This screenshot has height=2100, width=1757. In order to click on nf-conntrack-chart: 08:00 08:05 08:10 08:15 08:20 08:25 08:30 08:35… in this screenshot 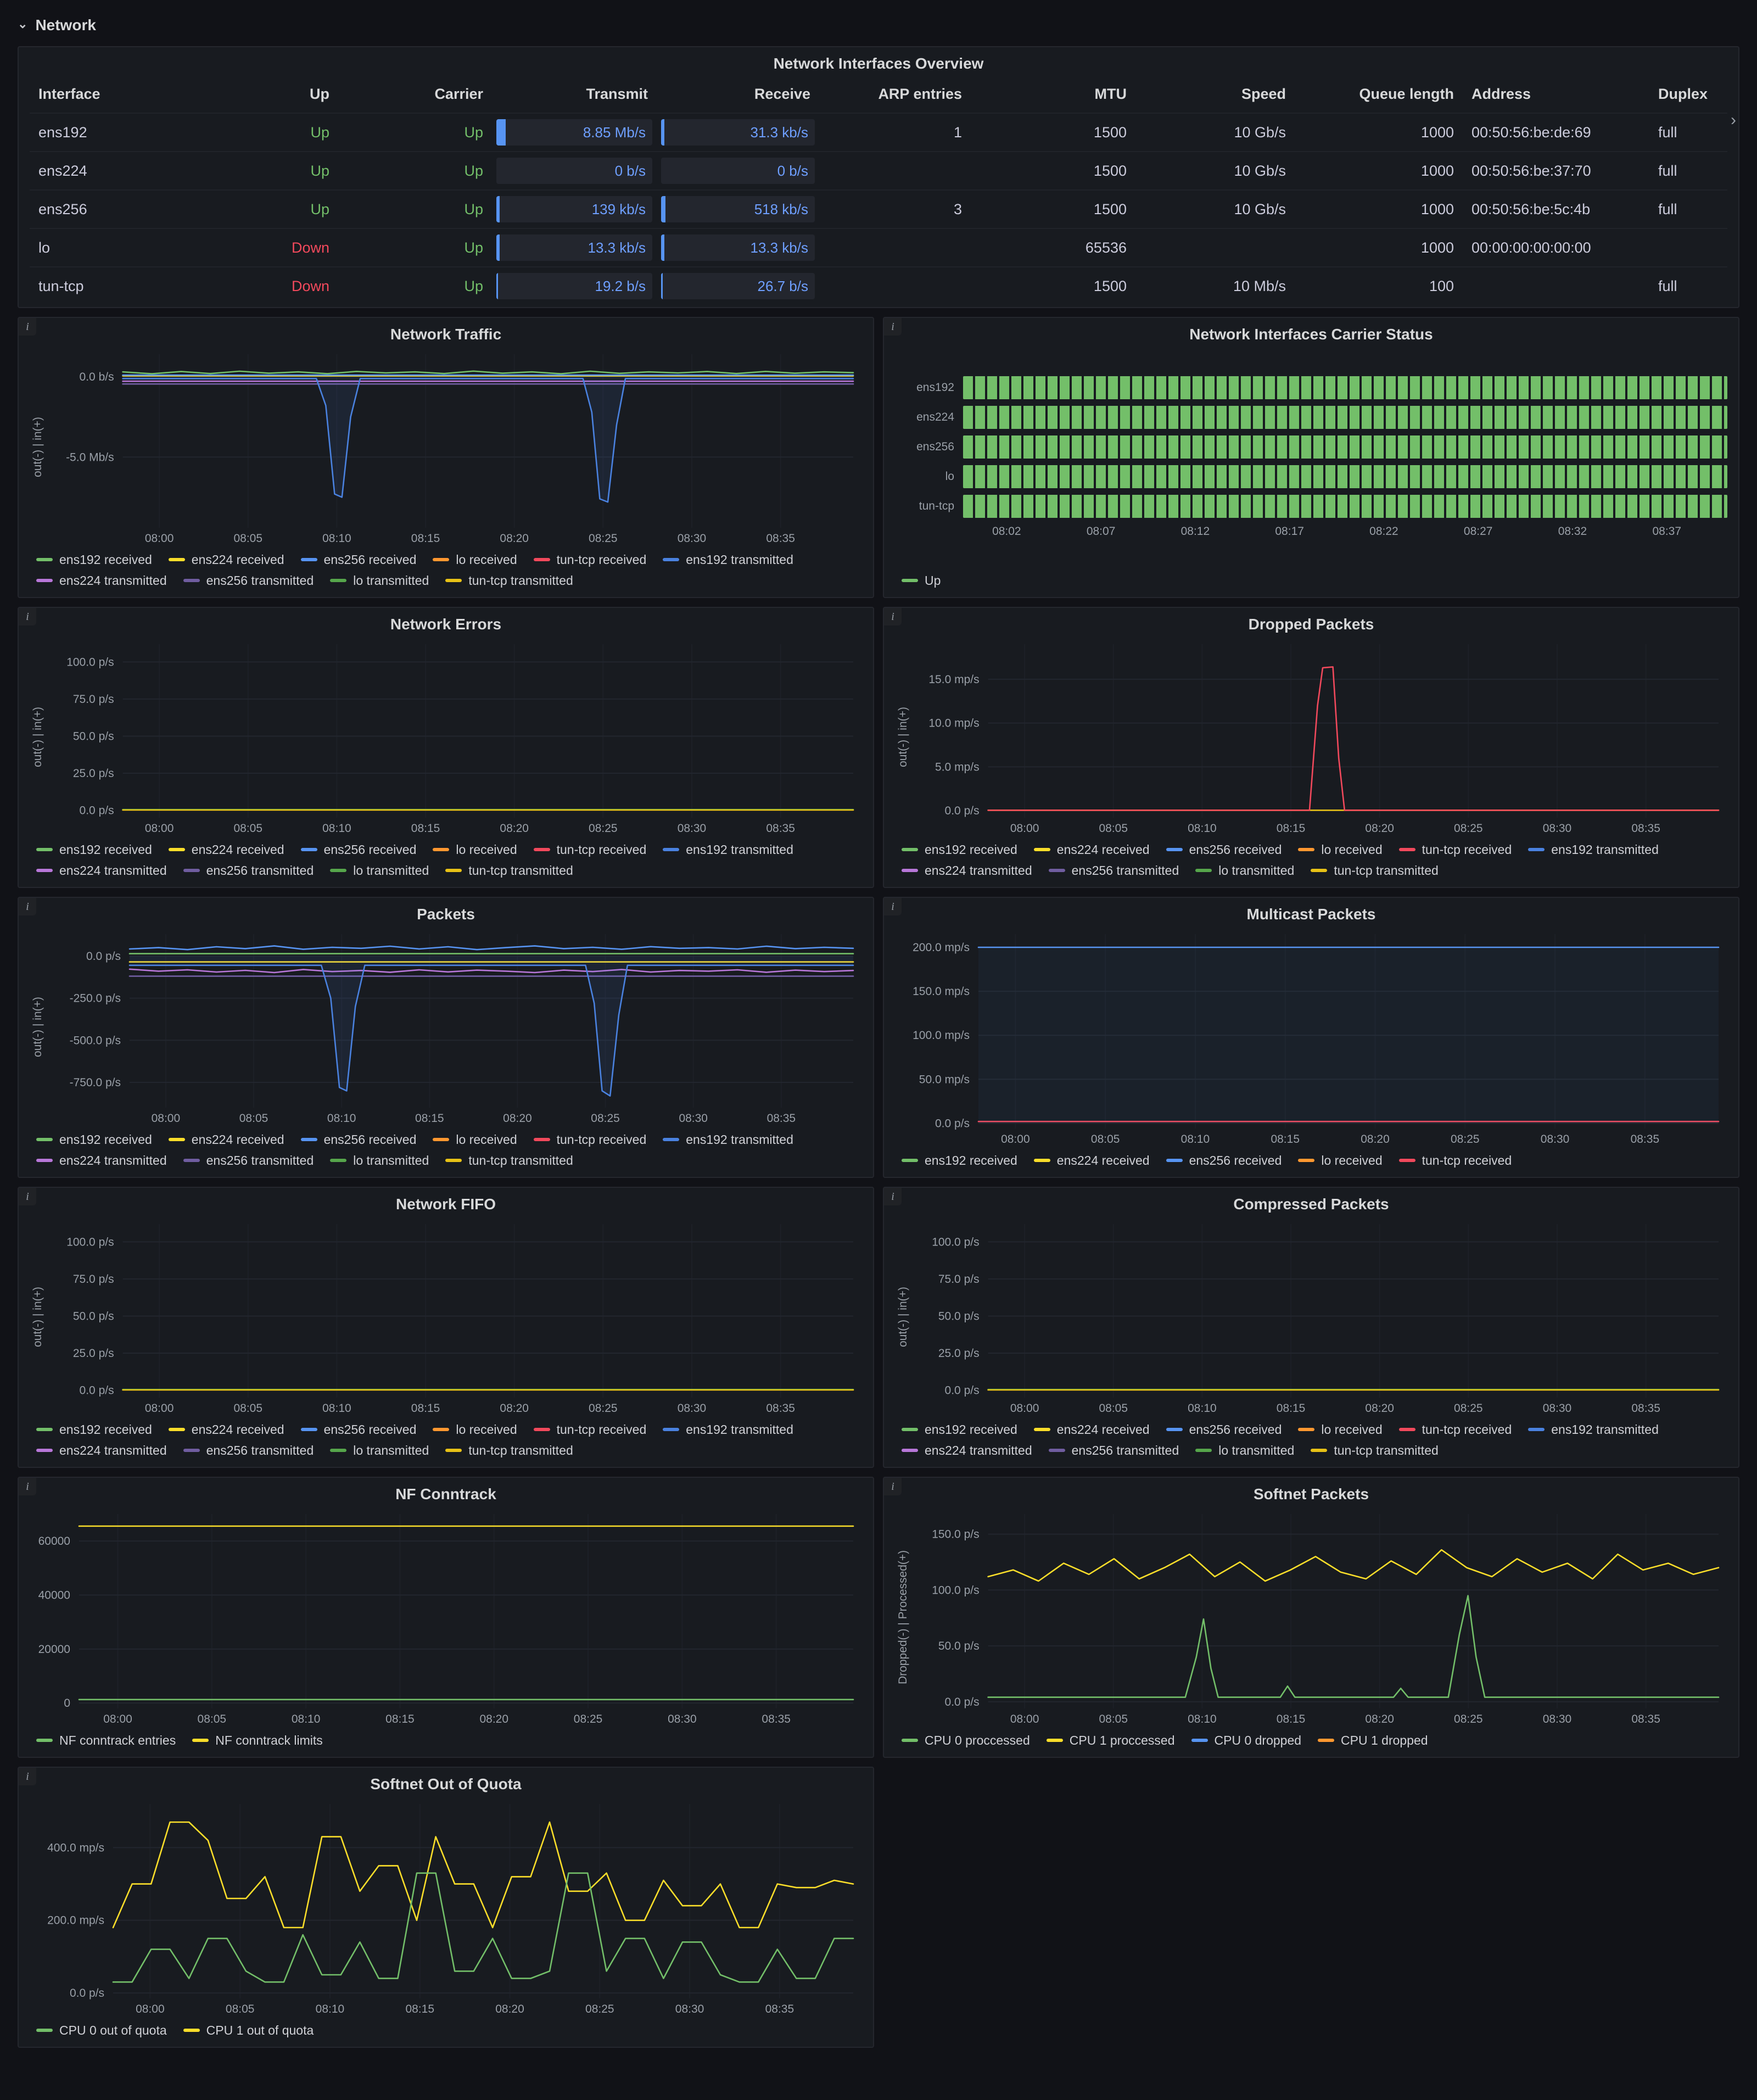, I will do `click(446, 1617)`.